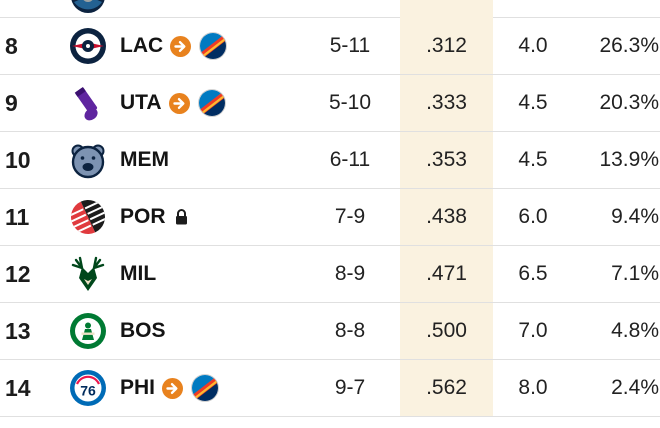  Describe the element at coordinates (210, 274) in the screenshot. I see `team-cell: MIL` at that location.